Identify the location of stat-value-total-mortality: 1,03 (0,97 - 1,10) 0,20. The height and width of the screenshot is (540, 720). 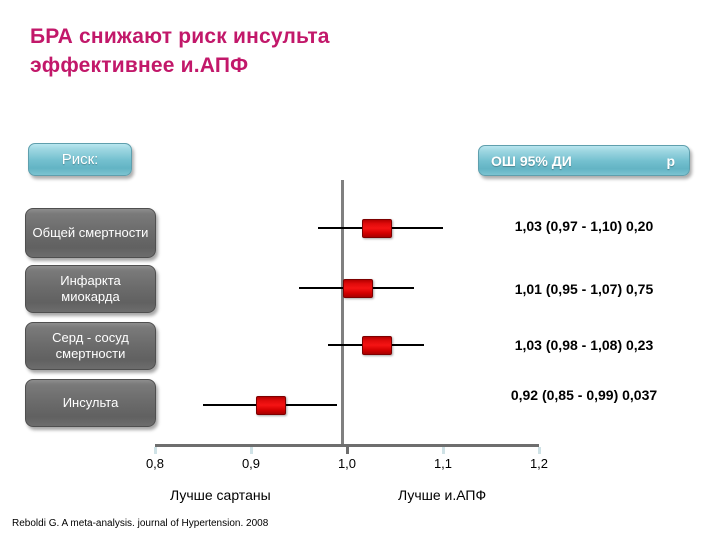
(584, 226).